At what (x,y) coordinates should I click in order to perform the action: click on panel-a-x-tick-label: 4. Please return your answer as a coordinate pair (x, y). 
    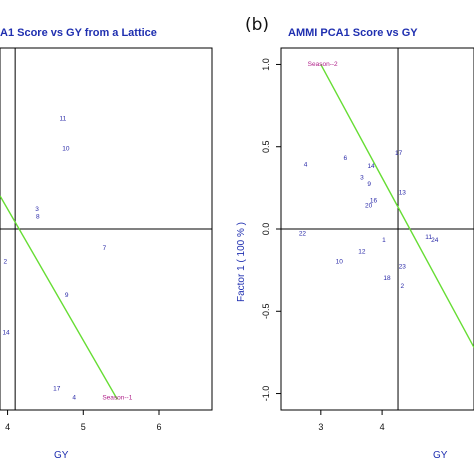
    Looking at the image, I should click on (7, 427).